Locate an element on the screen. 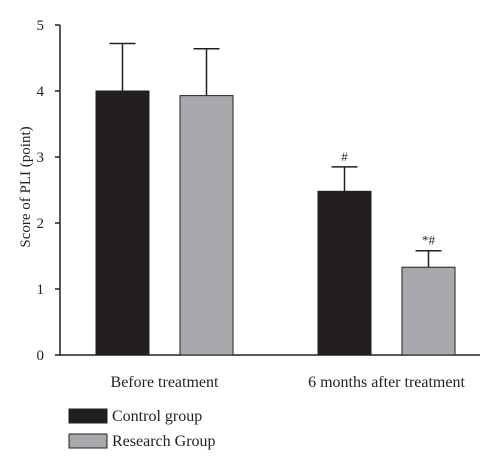  legend-label: Research Group is located at coordinates (164, 441).